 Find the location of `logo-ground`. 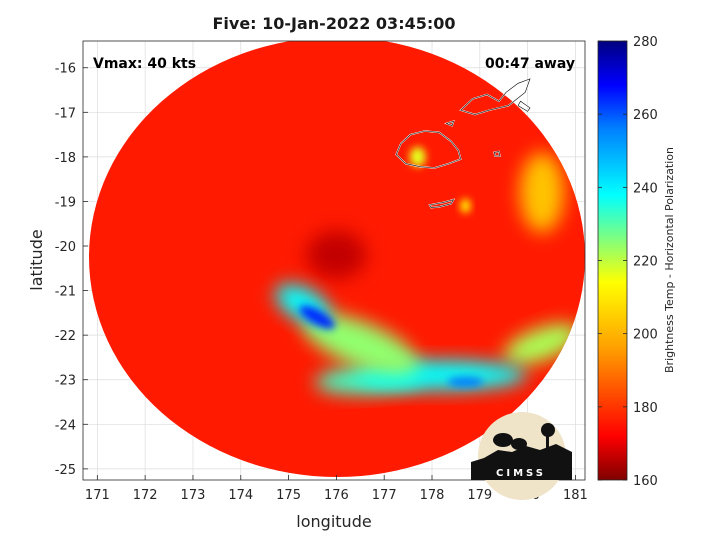

logo-ground is located at coordinates (521, 462).